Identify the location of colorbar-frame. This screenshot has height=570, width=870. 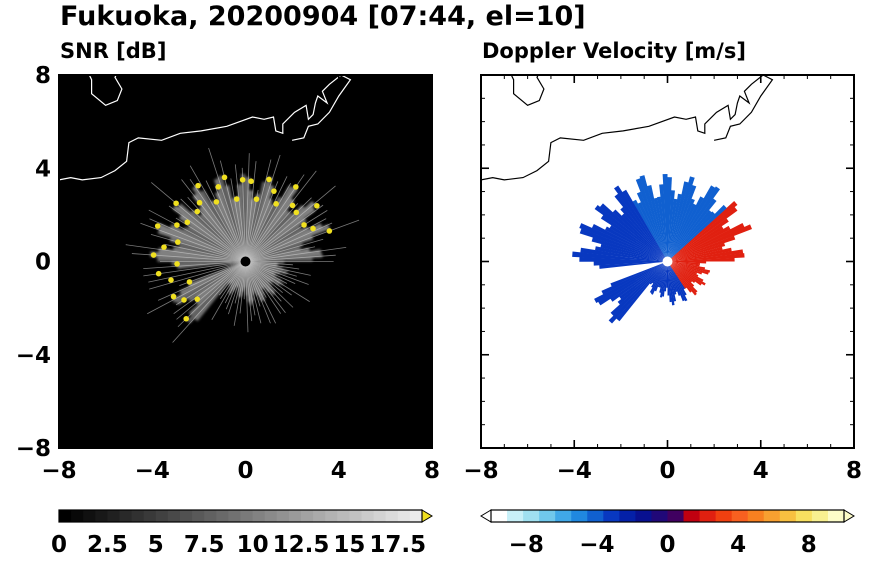
(667, 516).